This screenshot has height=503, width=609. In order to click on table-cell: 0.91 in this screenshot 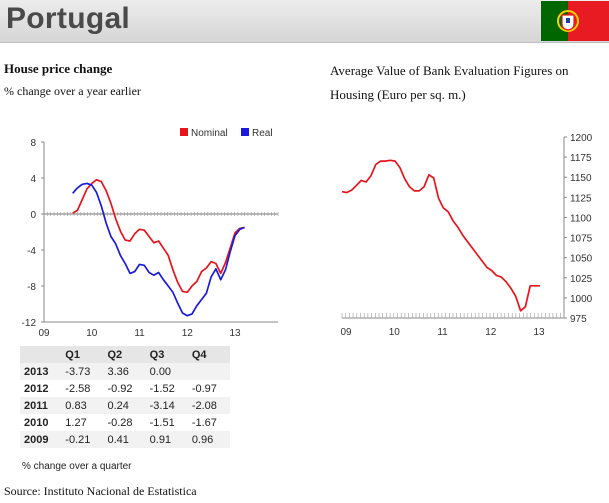, I will do `click(166, 439)`.